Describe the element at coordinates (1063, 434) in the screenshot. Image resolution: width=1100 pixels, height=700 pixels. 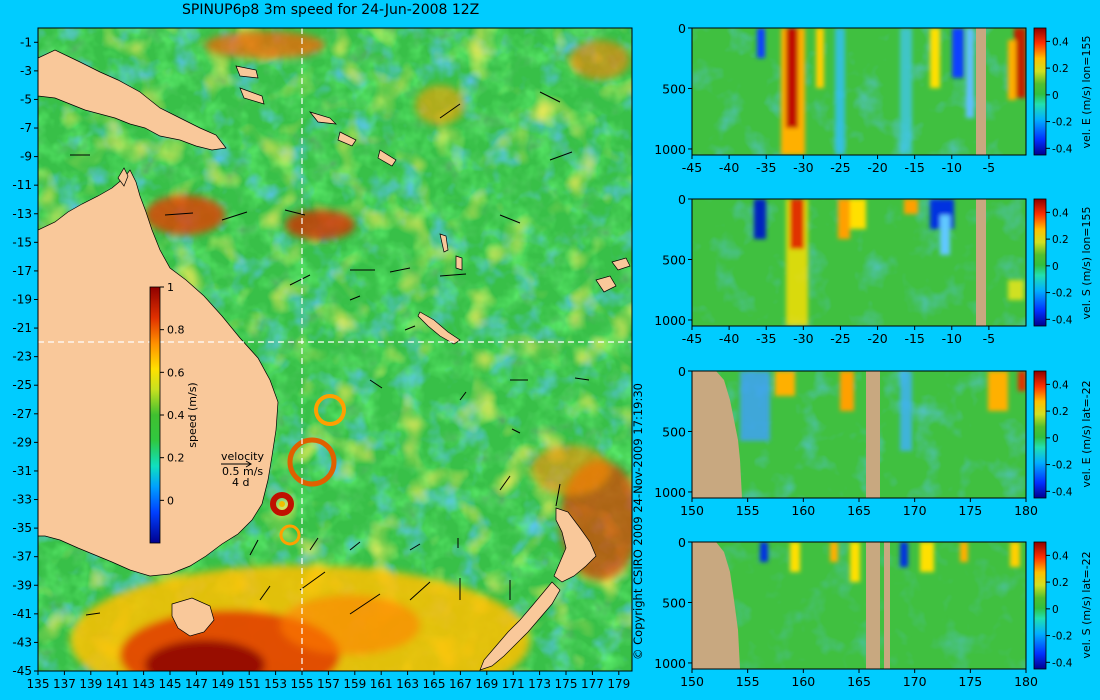
I see `section-3-colorbar: 0.4 0.2 0 -0.2 -0.4 vel. E (m/s) lat=-22` at that location.